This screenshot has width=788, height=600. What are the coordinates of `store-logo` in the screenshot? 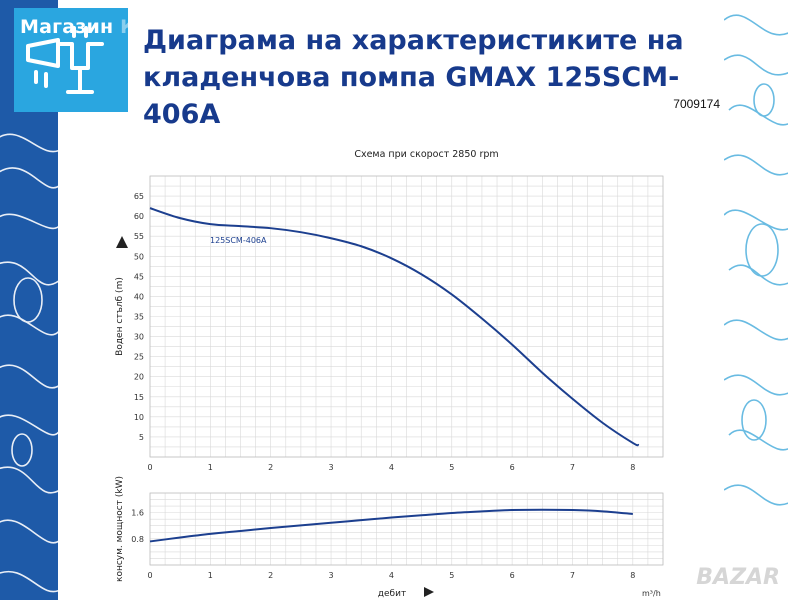 It's located at (71, 60).